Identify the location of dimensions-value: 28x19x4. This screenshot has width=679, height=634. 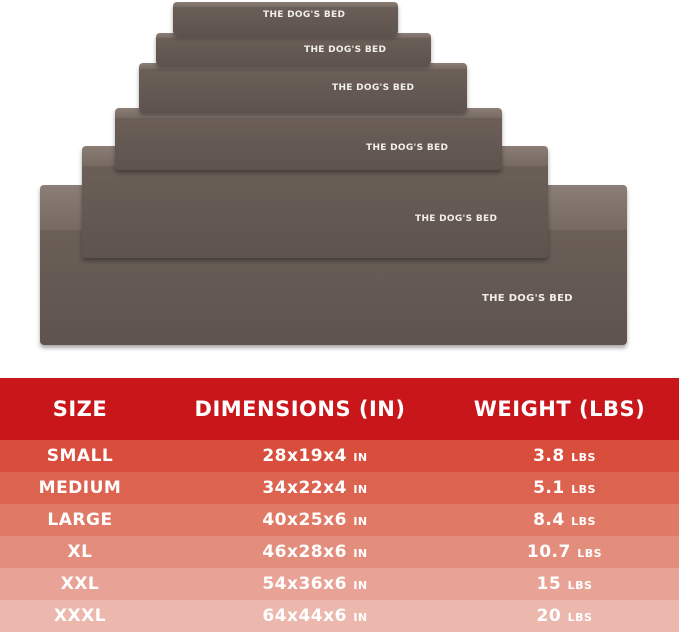
(304, 456).